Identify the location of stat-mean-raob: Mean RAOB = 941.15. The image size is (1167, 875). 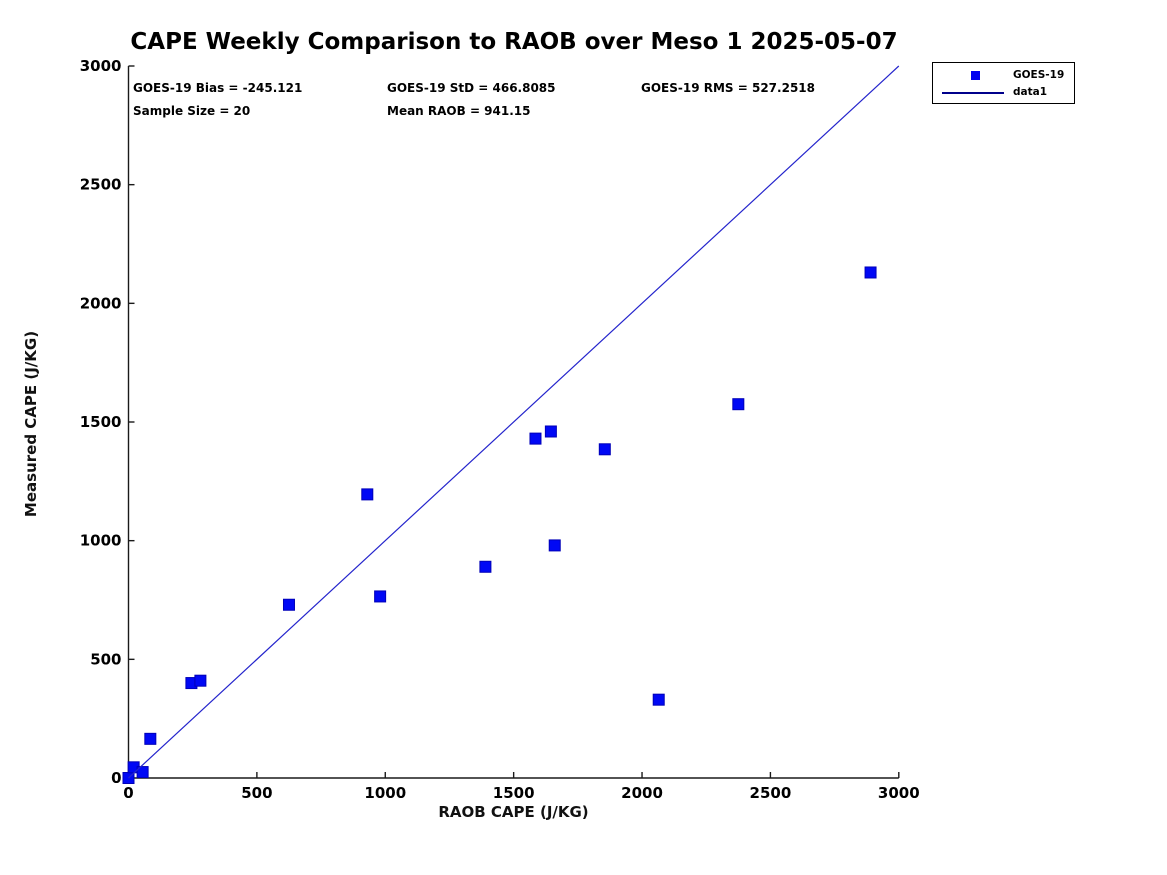
(459, 111).